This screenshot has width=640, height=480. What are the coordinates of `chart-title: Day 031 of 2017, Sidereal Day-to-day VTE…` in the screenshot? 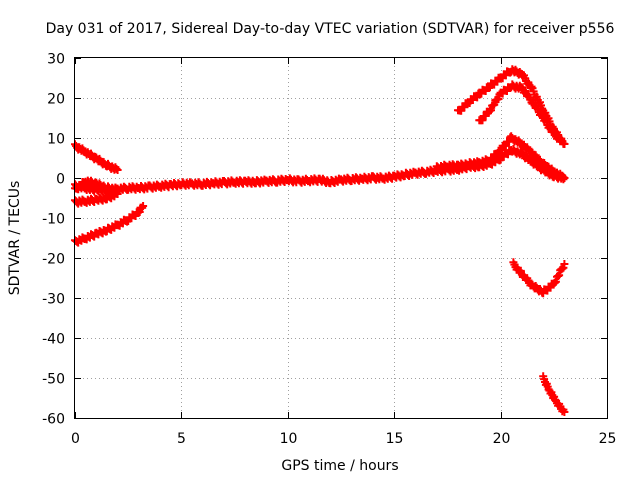 It's located at (330, 29).